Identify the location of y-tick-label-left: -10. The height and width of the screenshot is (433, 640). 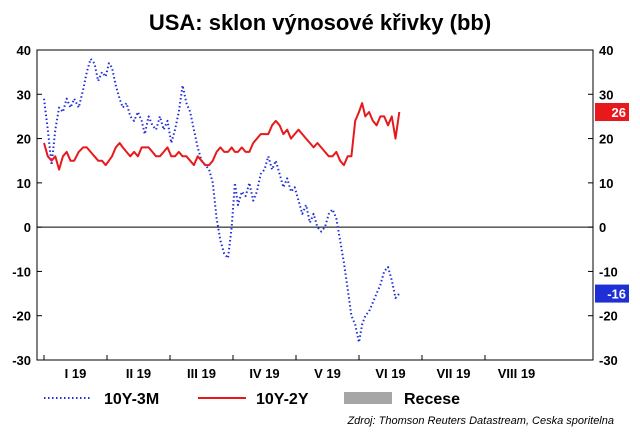
(21, 271).